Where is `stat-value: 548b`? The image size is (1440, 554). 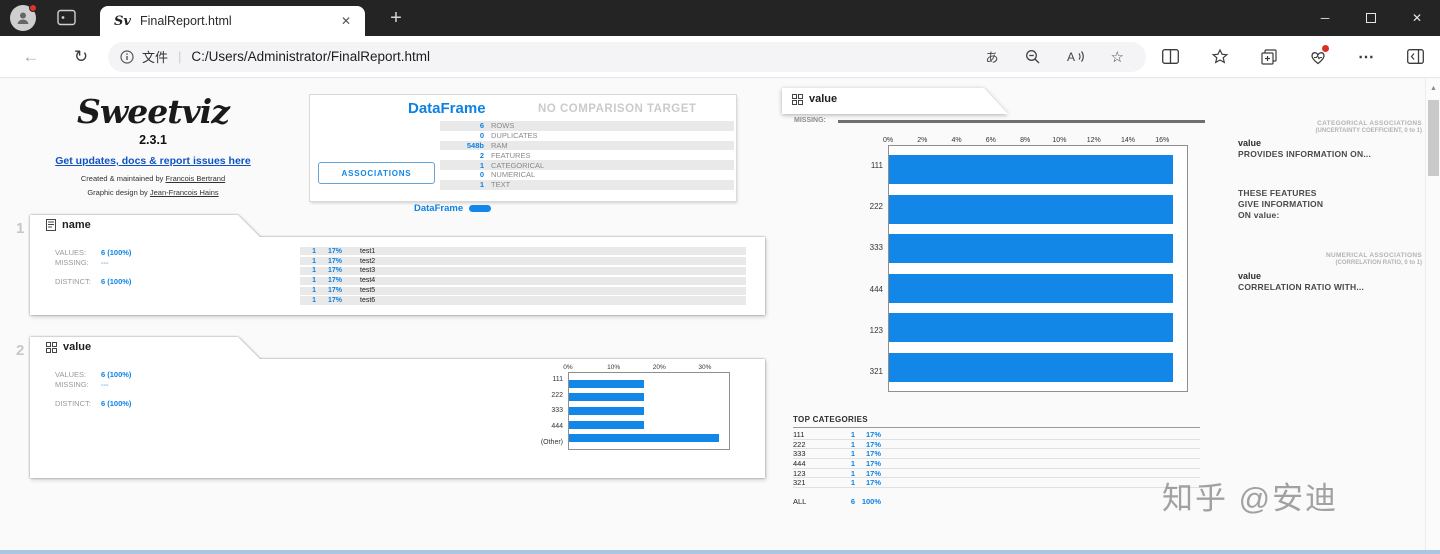
stat-value: 548b is located at coordinates (475, 145).